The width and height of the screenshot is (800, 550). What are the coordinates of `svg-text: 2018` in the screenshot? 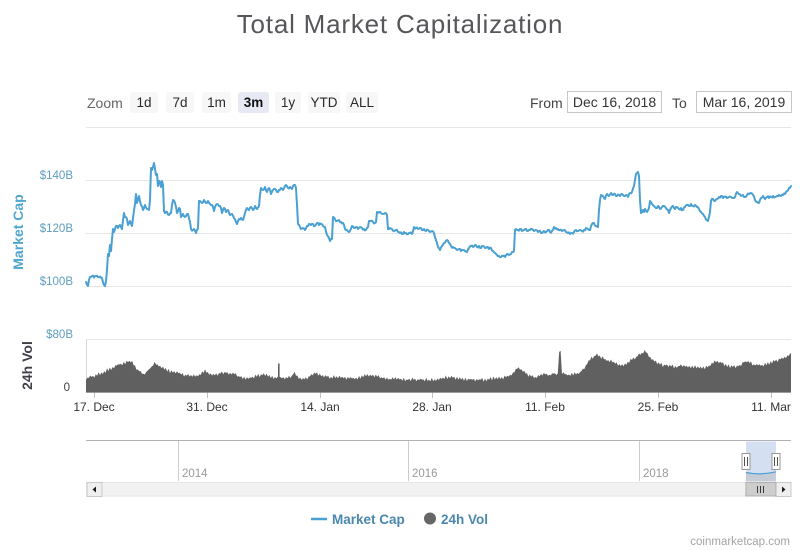 It's located at (656, 474).